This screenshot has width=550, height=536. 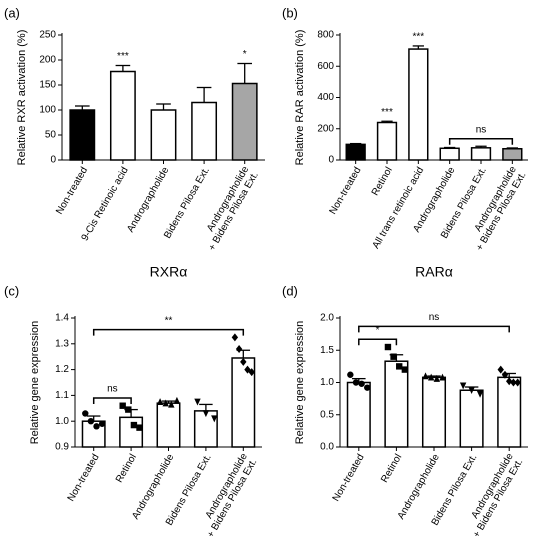 What do you see at coordinates (11, 290) in the screenshot?
I see `panel-label: (c)` at bounding box center [11, 290].